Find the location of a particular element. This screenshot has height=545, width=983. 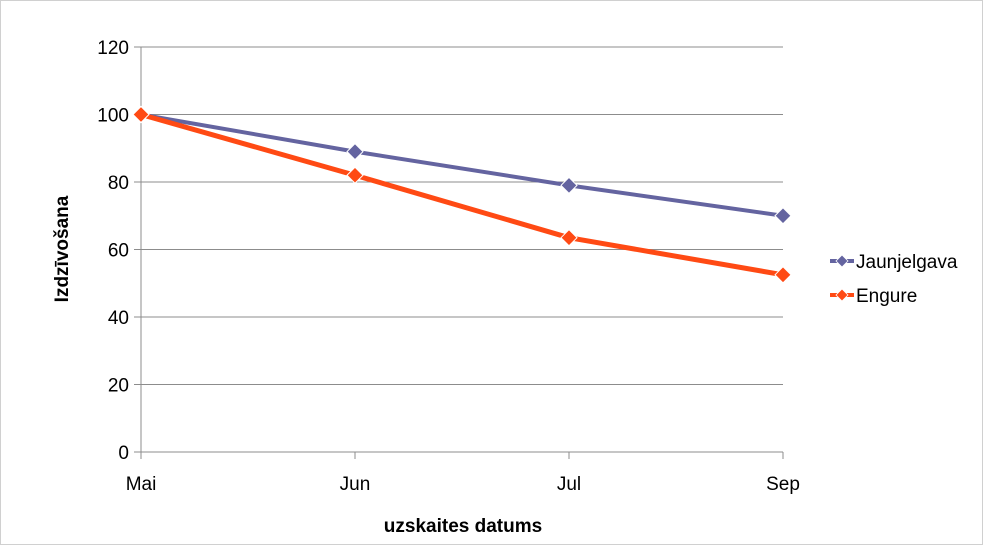

series-line is located at coordinates (462, 165).